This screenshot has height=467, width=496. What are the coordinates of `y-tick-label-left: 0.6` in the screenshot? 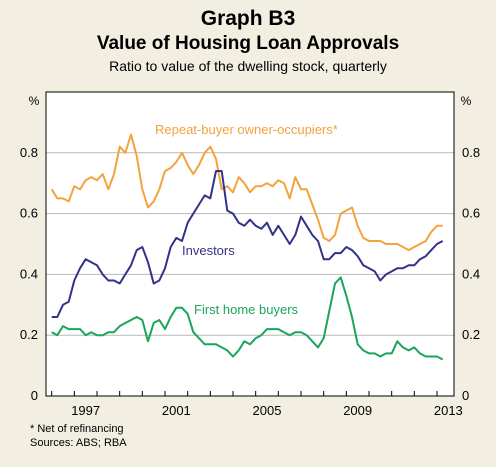 It's located at (29, 213).